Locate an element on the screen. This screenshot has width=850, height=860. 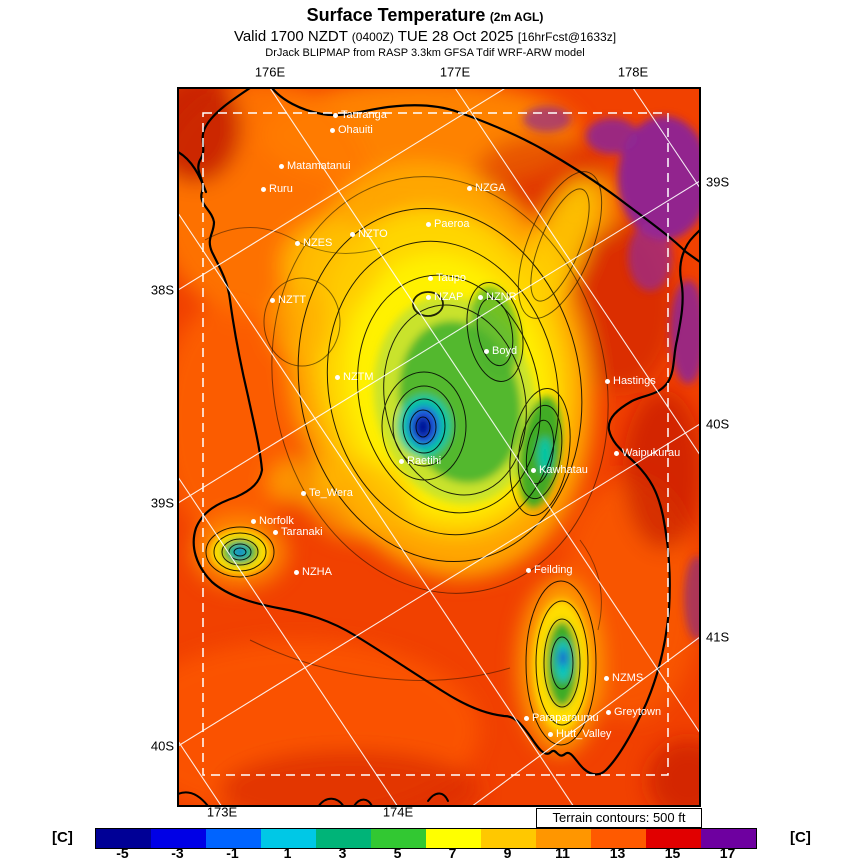
station-nztm: NZTM is located at coordinates (354, 377).